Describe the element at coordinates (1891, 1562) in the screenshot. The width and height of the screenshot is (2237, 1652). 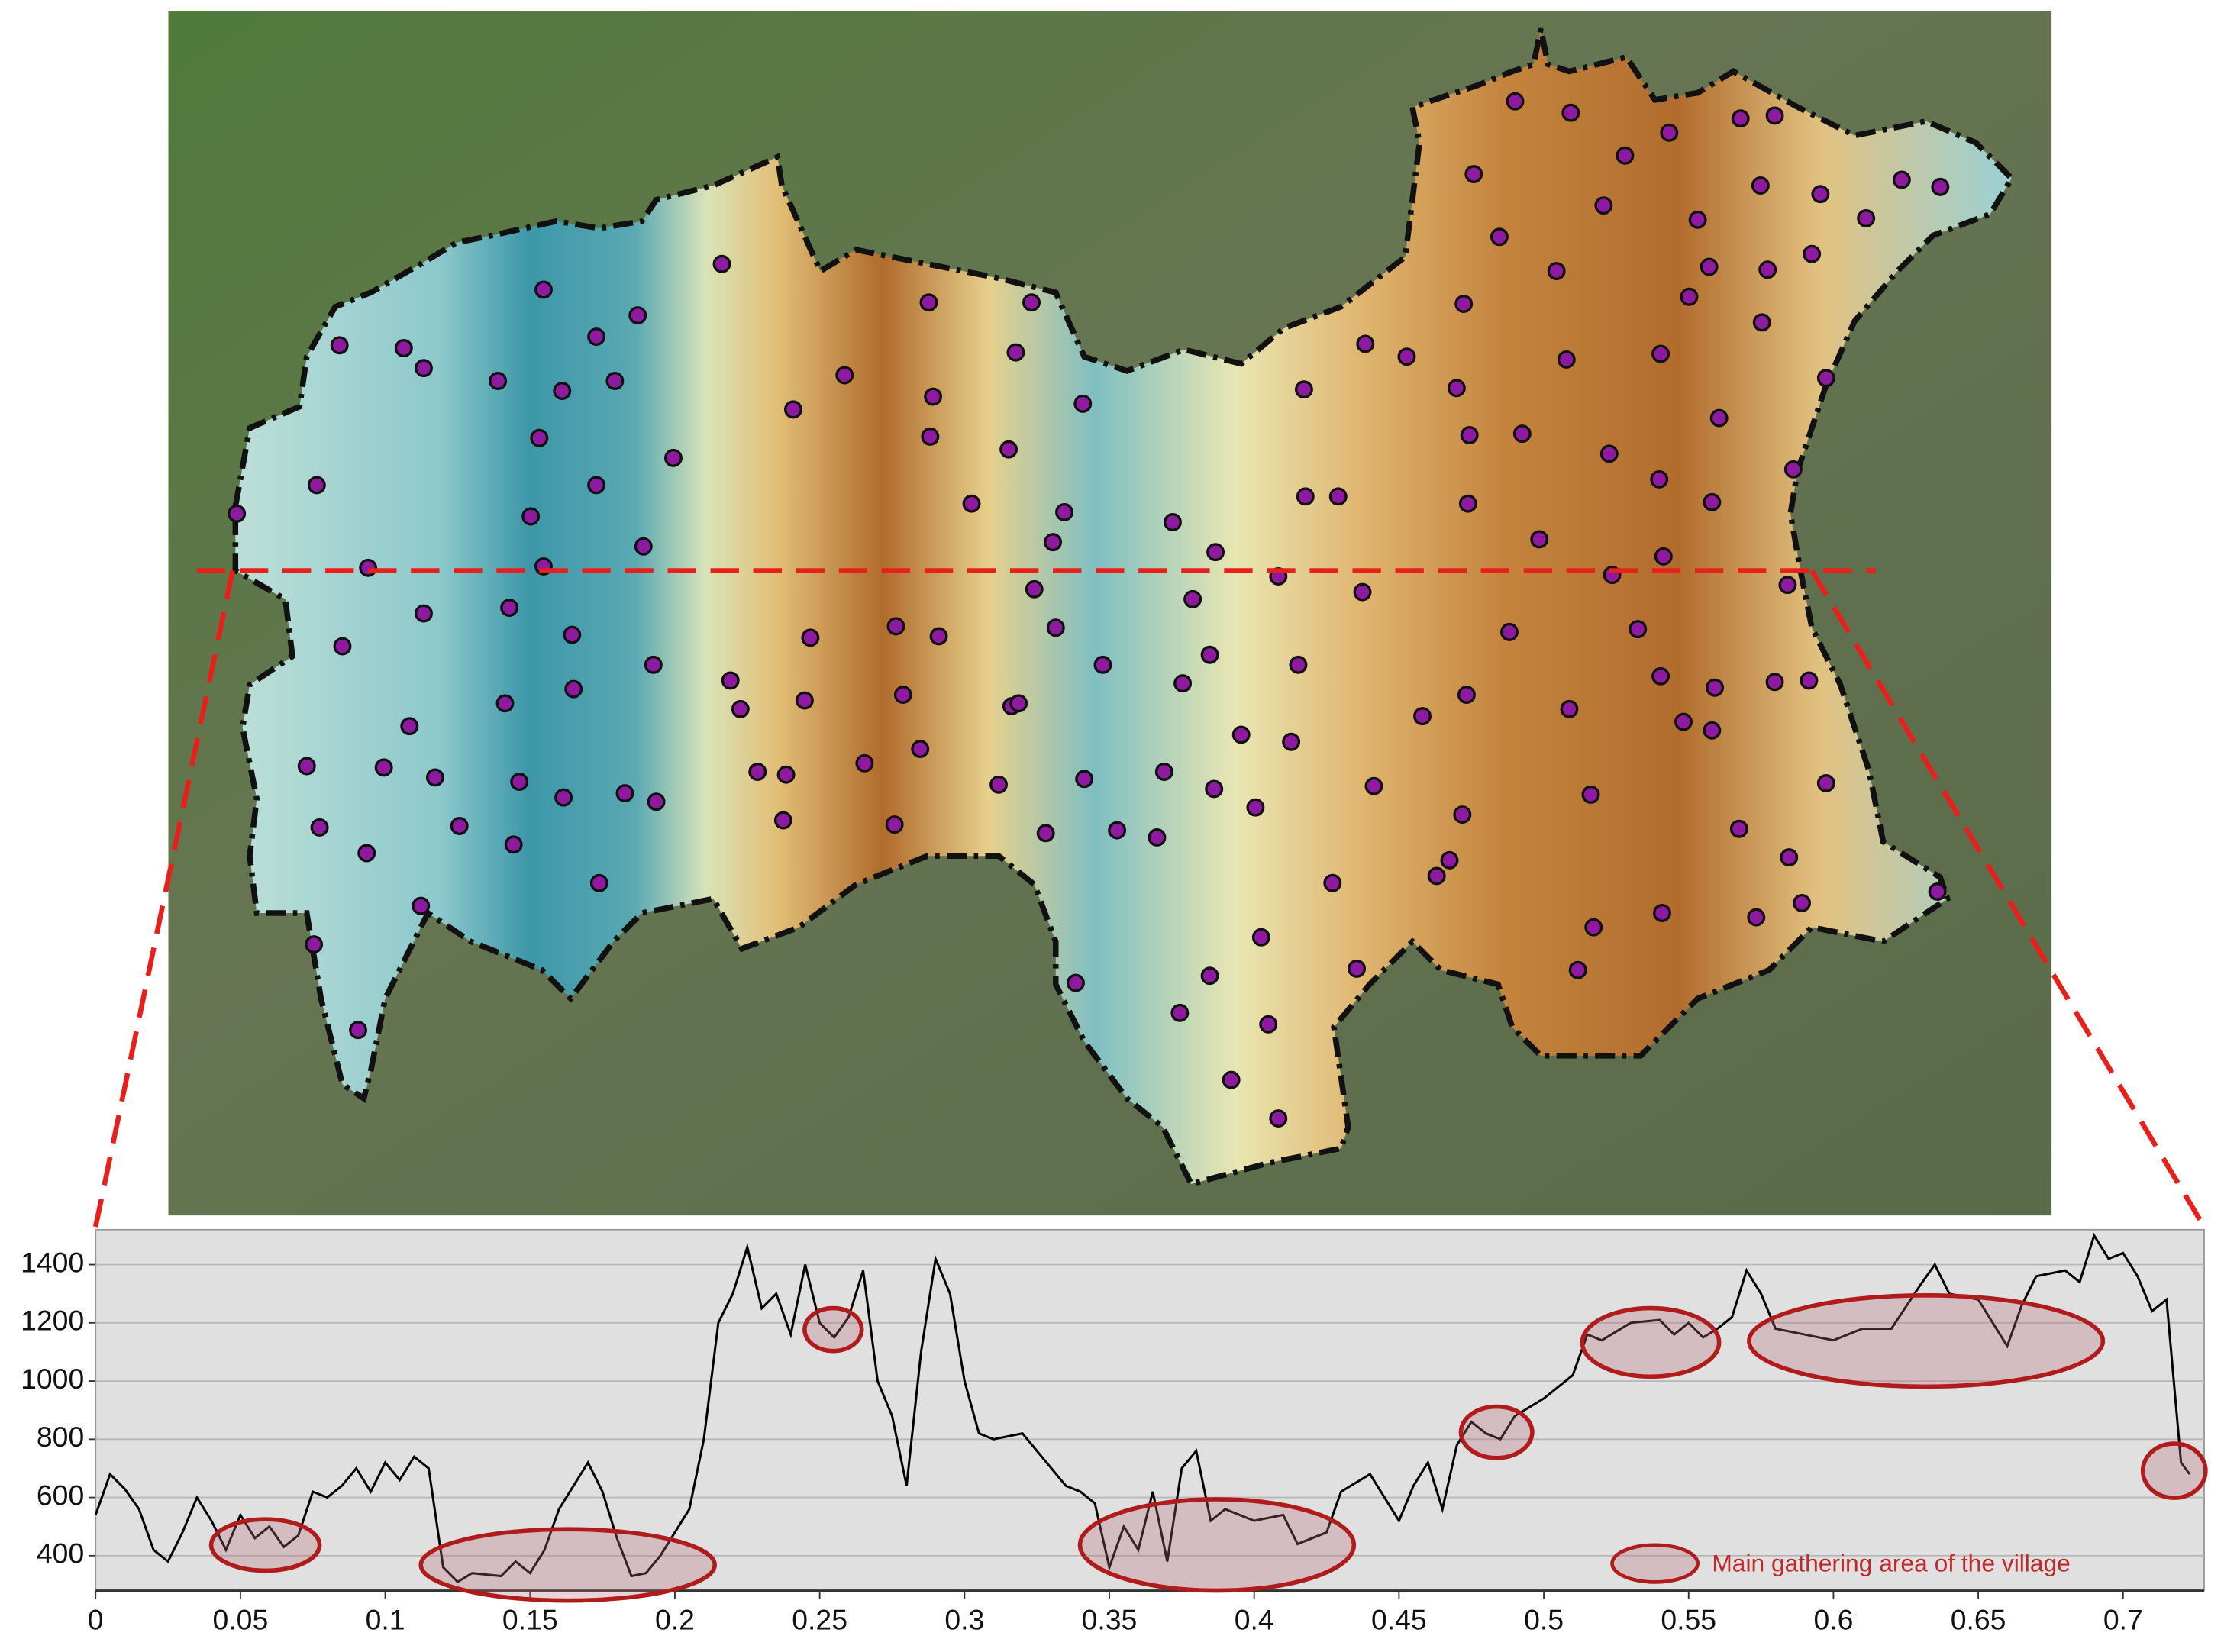
I see `legend-label: Main gathering area of the village` at that location.